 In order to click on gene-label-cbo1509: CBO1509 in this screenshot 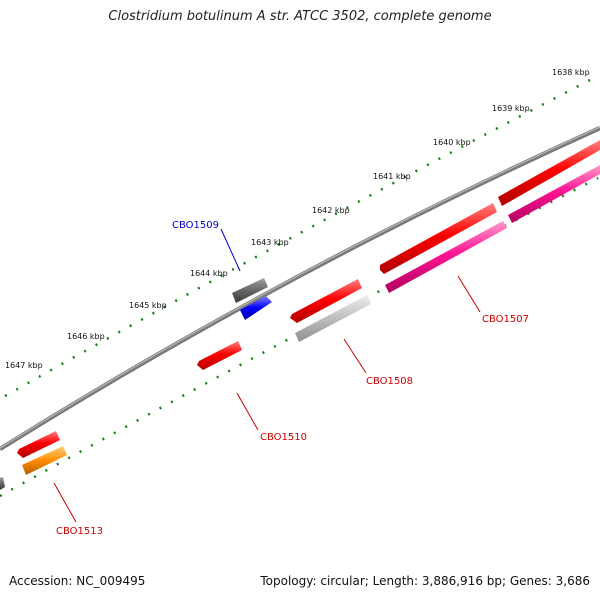, I will do `click(195, 225)`.